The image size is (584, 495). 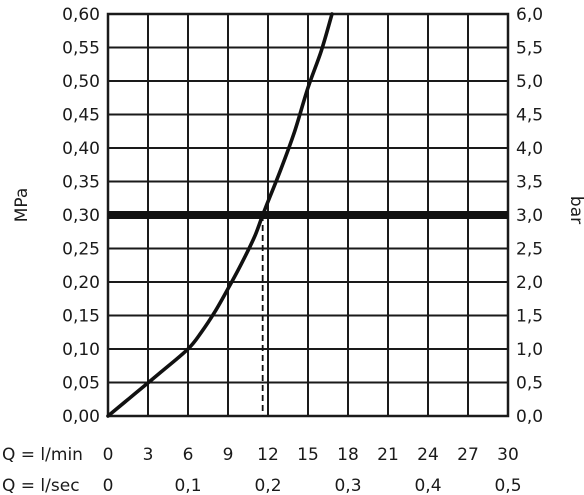 I want to click on y-tick-label-left: 0,50, so click(x=81, y=82).